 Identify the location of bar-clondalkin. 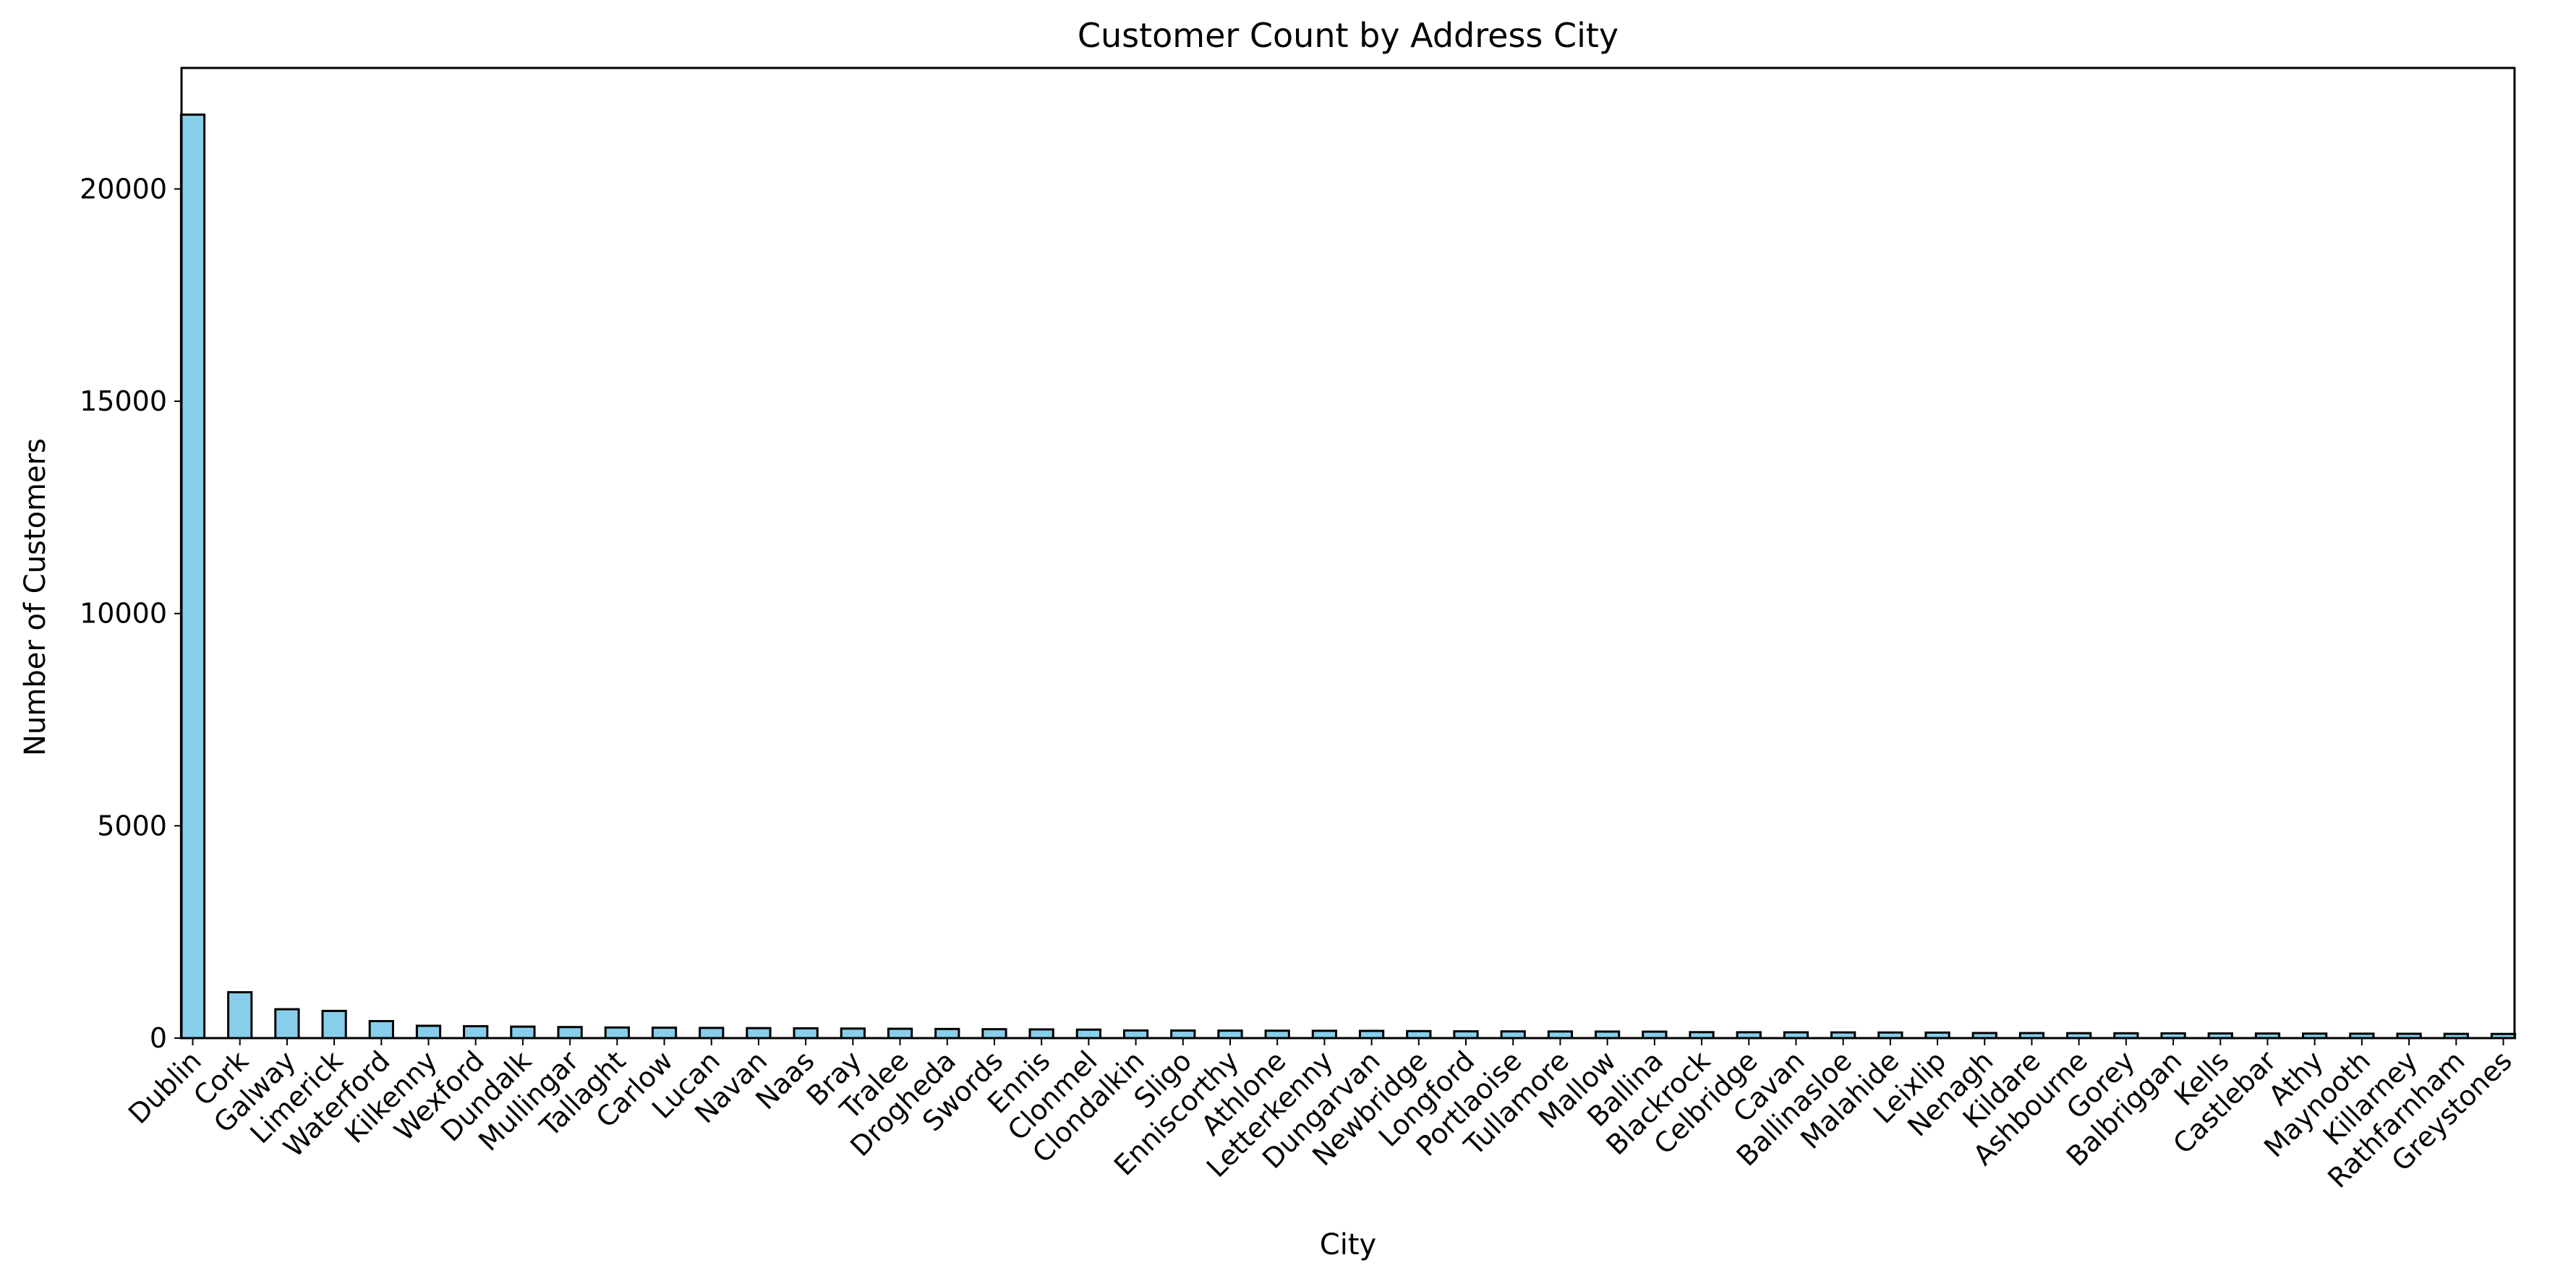
(1135, 1034).